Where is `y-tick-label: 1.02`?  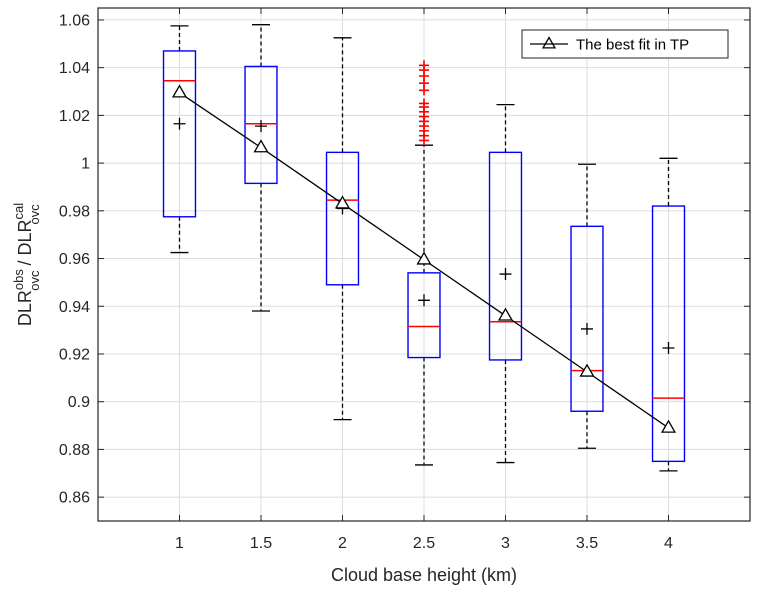
y-tick-label: 1.02 is located at coordinates (74, 116).